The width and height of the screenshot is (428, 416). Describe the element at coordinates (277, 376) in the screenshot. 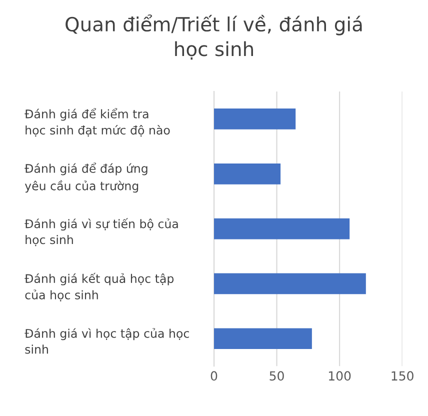

I see `x-tick-label: 50` at that location.